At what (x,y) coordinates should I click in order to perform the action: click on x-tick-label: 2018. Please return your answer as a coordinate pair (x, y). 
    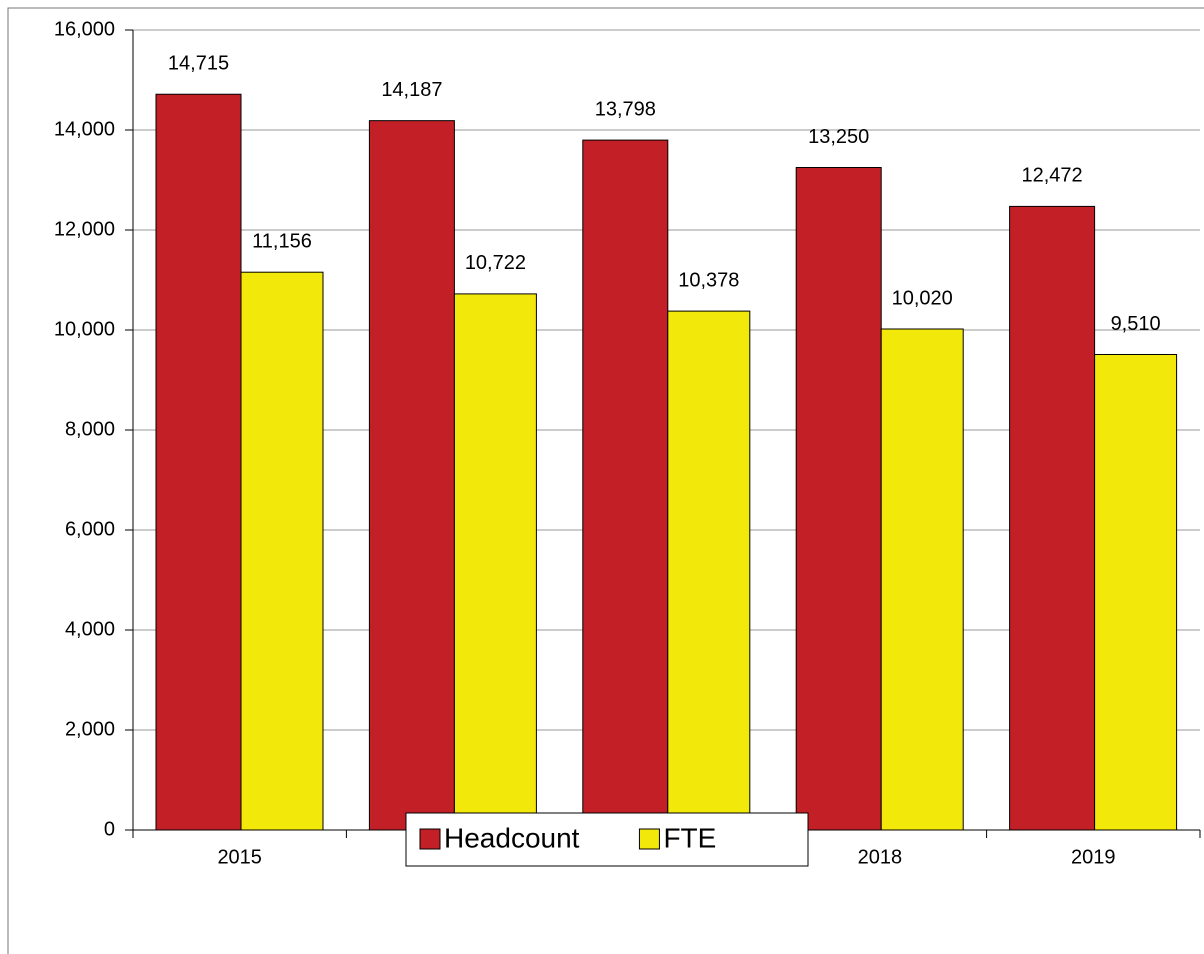
    Looking at the image, I should click on (880, 857).